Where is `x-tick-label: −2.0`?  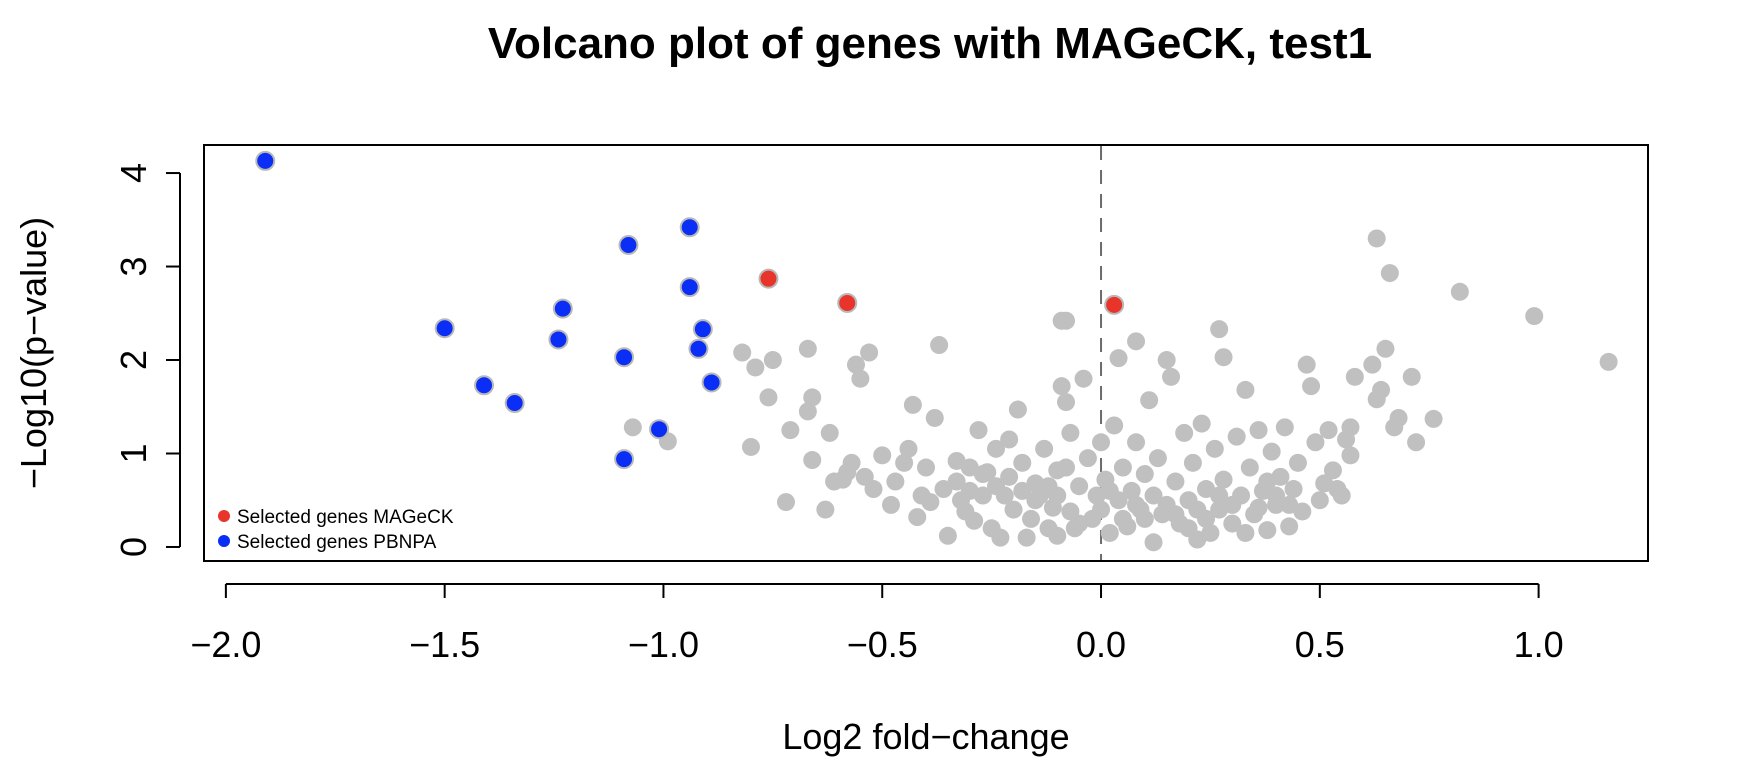 x-tick-label: −2.0 is located at coordinates (225, 644).